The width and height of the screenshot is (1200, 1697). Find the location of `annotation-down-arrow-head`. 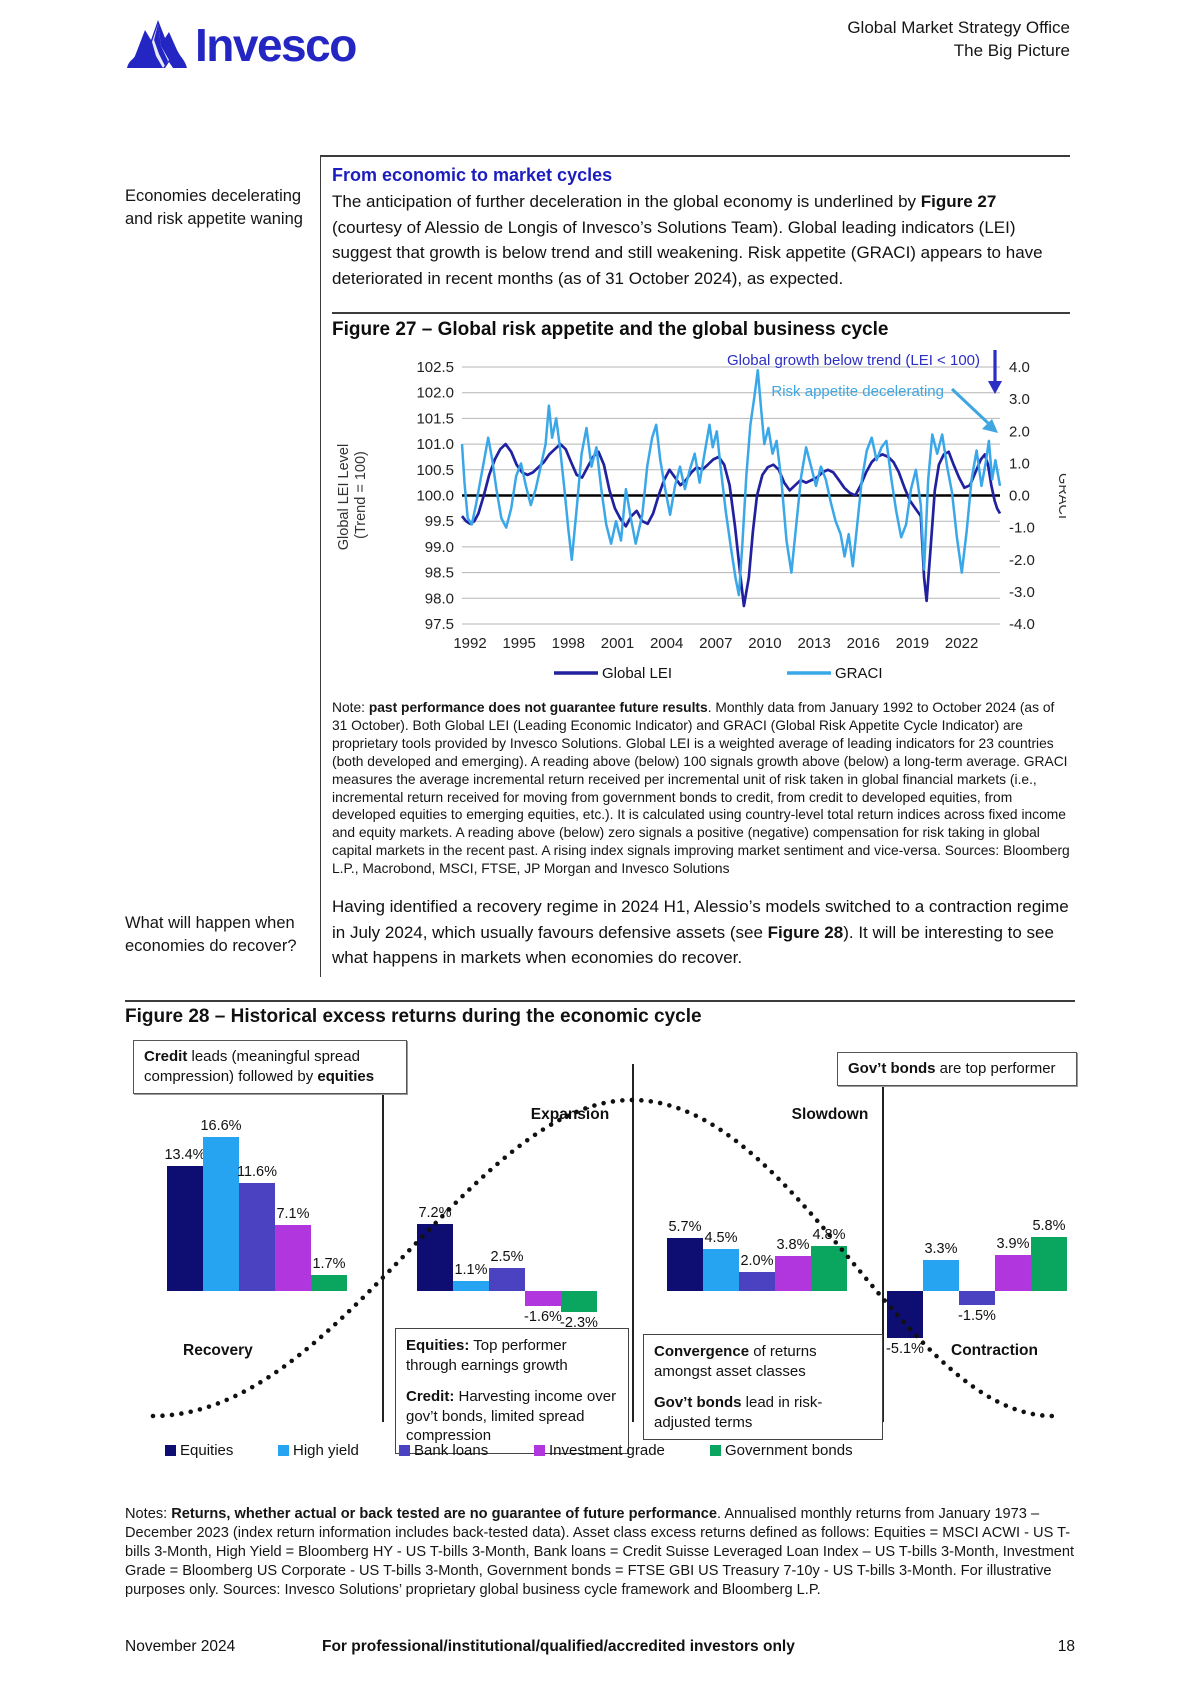

annotation-down-arrow-head is located at coordinates (995, 387).